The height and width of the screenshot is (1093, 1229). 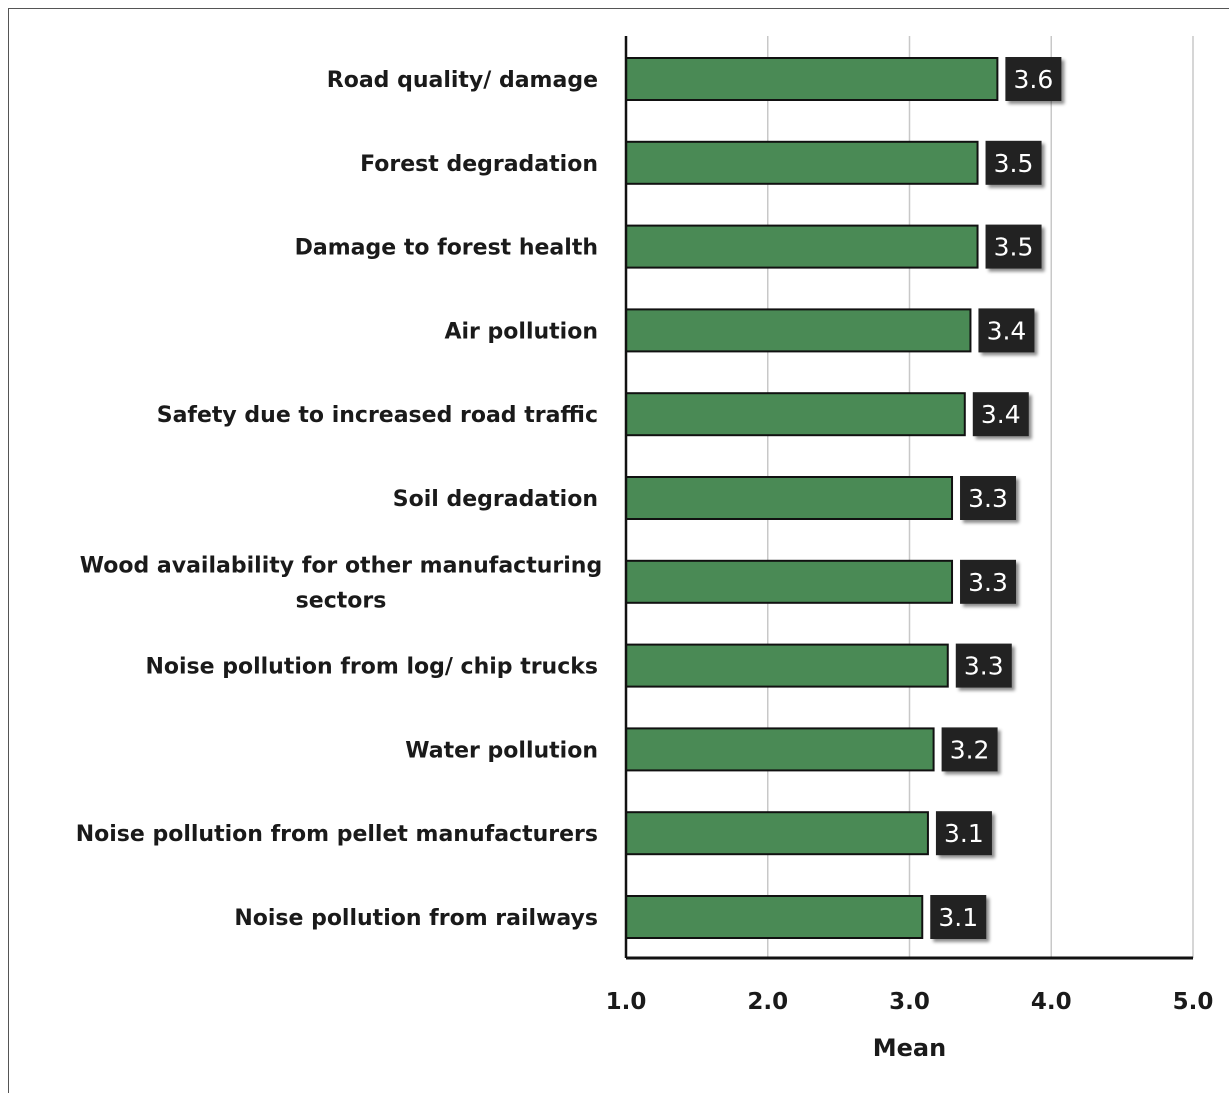 I want to click on data-label-2: 3.5, so click(x=1013, y=246).